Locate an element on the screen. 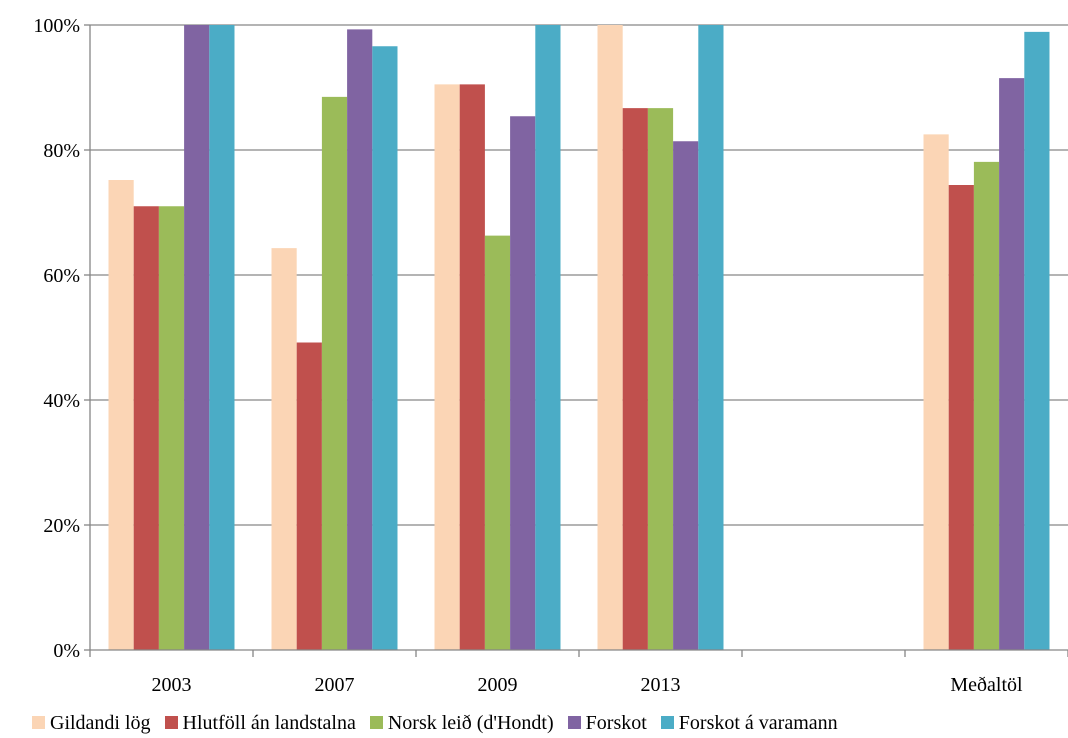 The height and width of the screenshot is (738, 1068). y-tick-label: 60% is located at coordinates (61, 276).